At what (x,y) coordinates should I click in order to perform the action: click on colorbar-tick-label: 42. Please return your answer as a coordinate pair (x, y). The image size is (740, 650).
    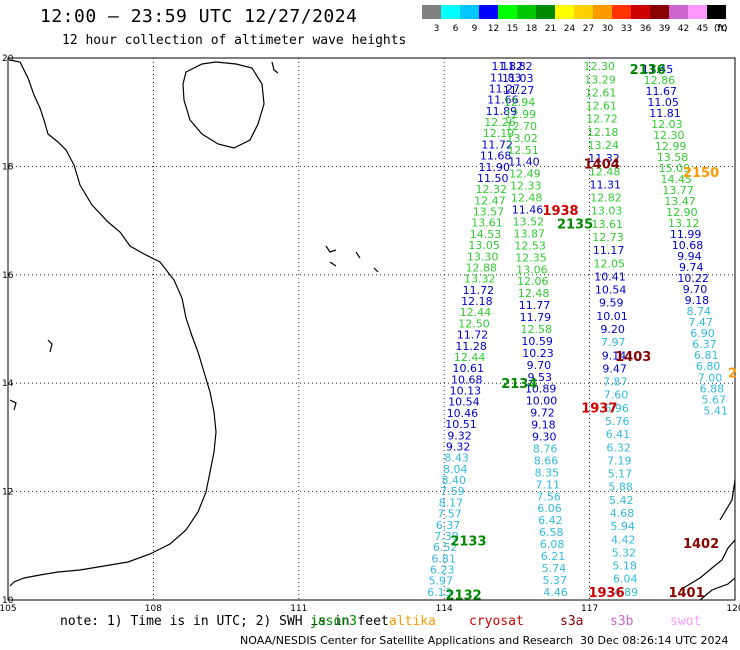
    Looking at the image, I should click on (683, 29).